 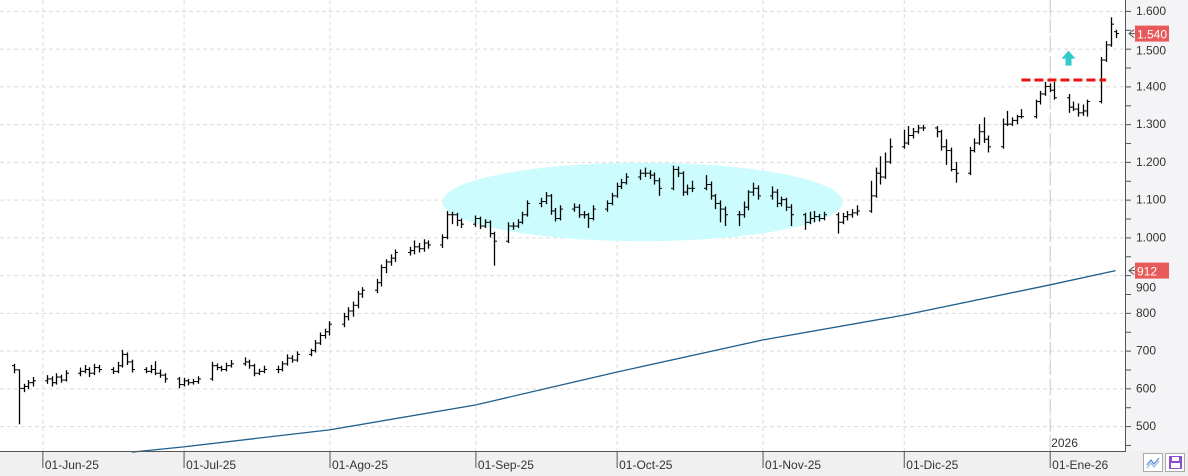 What do you see at coordinates (1151, 124) in the screenshot?
I see `y-tick-label: 1.300` at bounding box center [1151, 124].